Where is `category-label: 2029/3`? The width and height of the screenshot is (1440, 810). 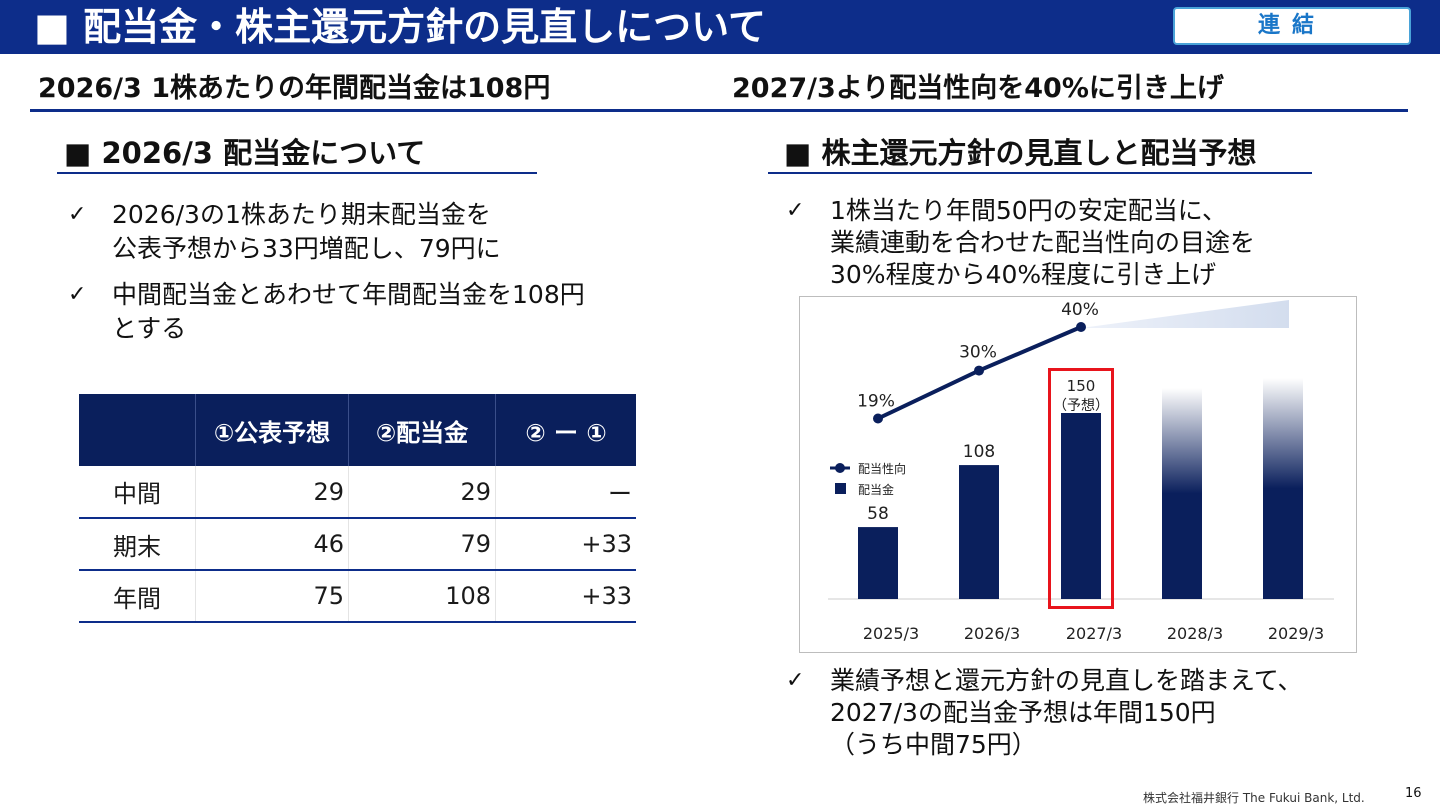
category-label: 2029/3 is located at coordinates (1296, 633).